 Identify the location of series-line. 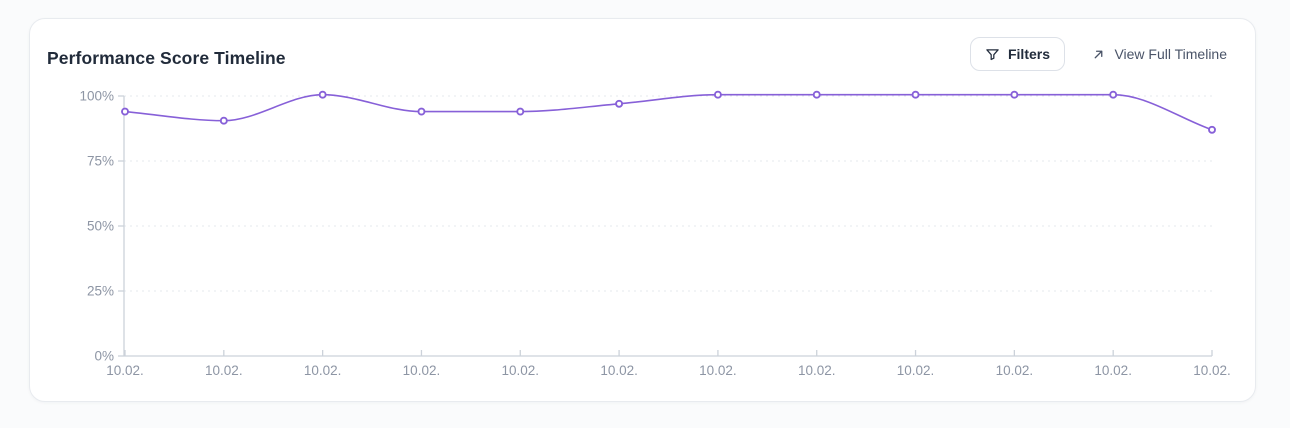
(668, 112).